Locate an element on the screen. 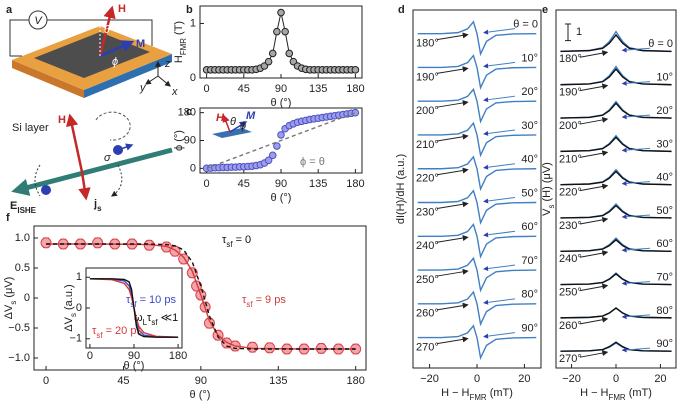 The image size is (685, 404). series-label: ωLτsf ≪1 is located at coordinates (156, 319).